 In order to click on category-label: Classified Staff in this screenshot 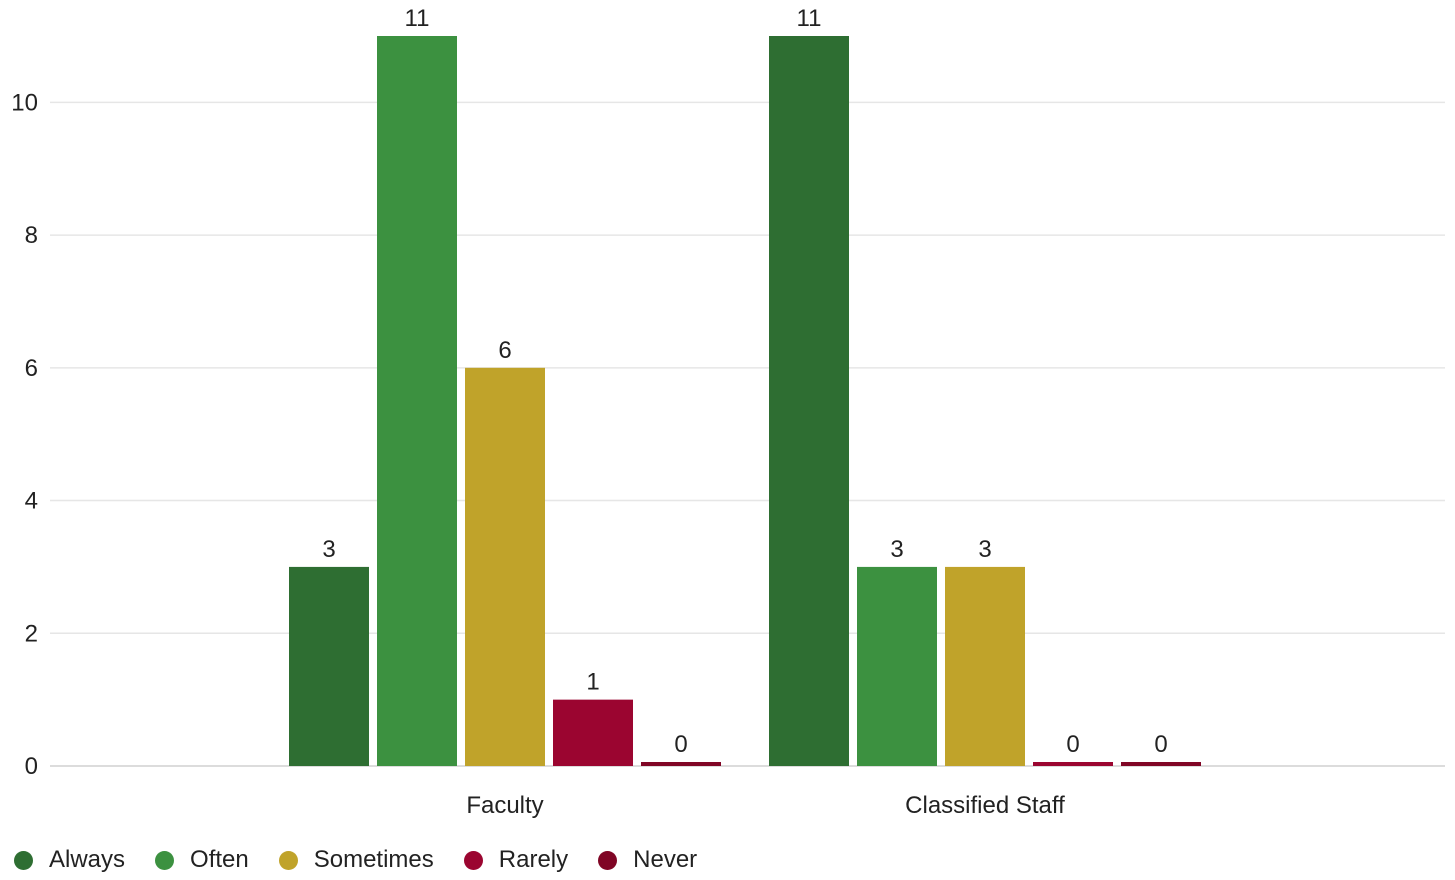, I will do `click(985, 805)`.